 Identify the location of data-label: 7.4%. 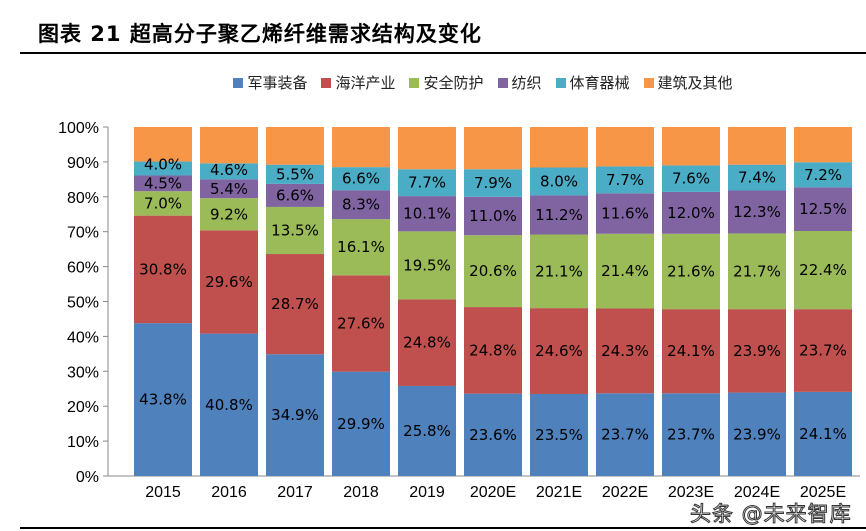
(757, 178).